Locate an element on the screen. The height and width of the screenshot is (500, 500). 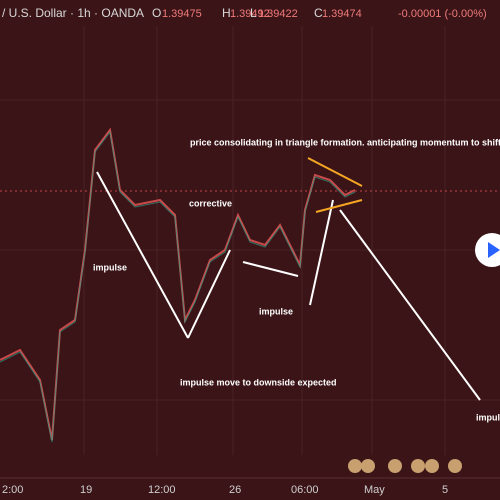
ohlc-key: L is located at coordinates (253, 13).